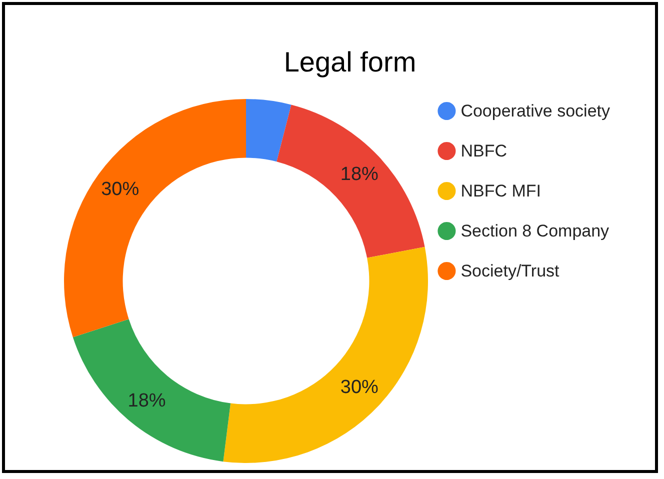 The image size is (664, 479). I want to click on legend-label: NBFC MFI, so click(500, 191).